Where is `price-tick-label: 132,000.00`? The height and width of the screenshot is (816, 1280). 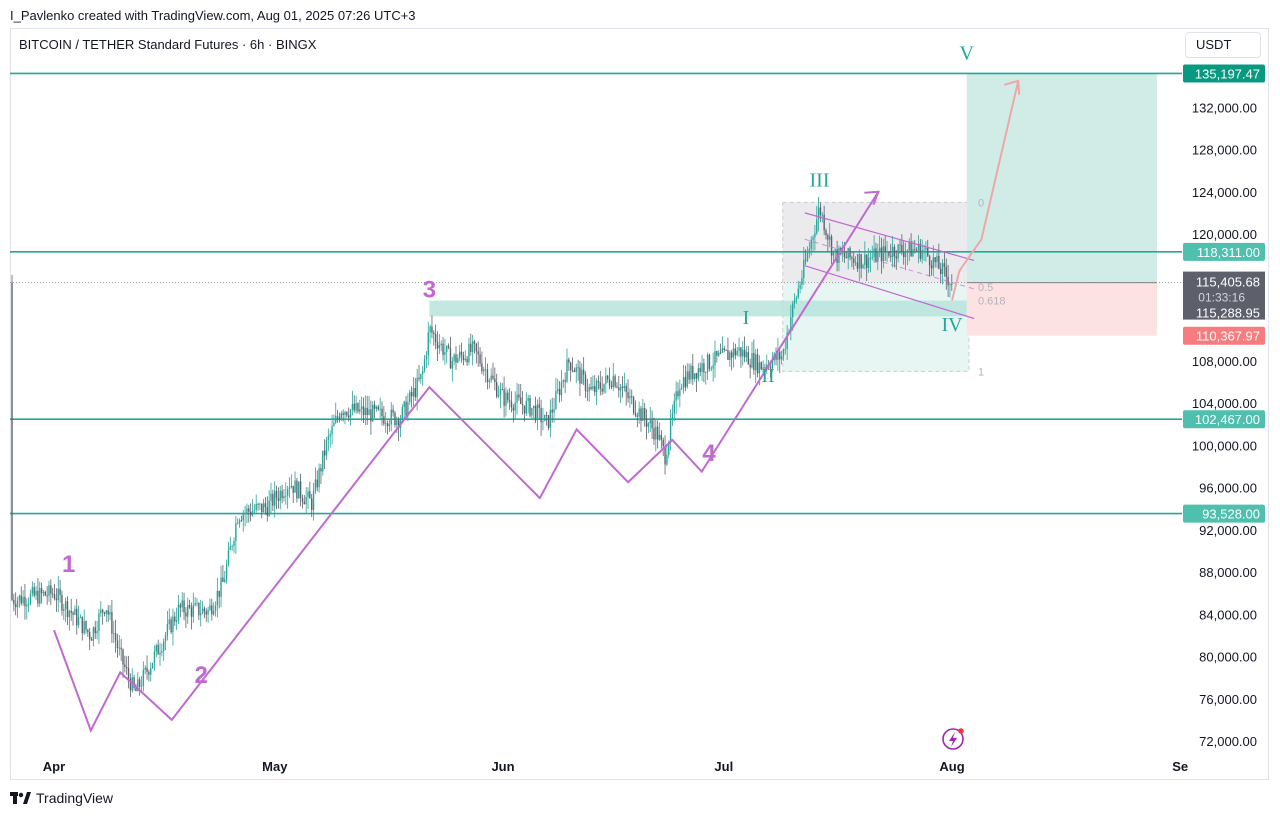 price-tick-label: 132,000.00 is located at coordinates (1224, 107).